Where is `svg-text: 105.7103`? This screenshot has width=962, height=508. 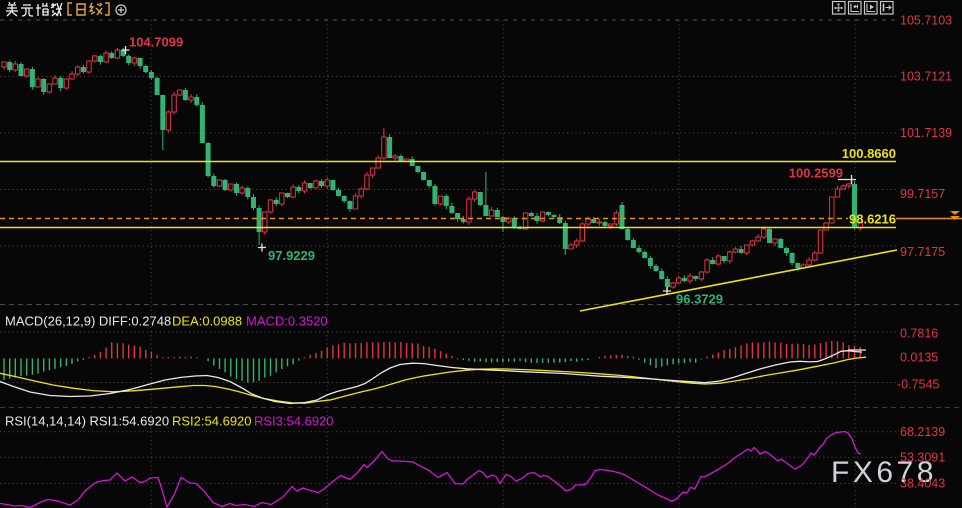 svg-text: 105.7103 is located at coordinates (926, 21).